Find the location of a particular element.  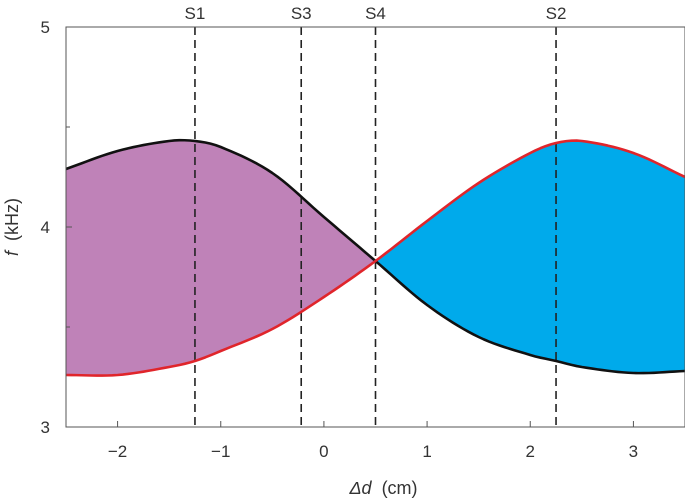

y-tick-label: 4 is located at coordinates (45, 227).